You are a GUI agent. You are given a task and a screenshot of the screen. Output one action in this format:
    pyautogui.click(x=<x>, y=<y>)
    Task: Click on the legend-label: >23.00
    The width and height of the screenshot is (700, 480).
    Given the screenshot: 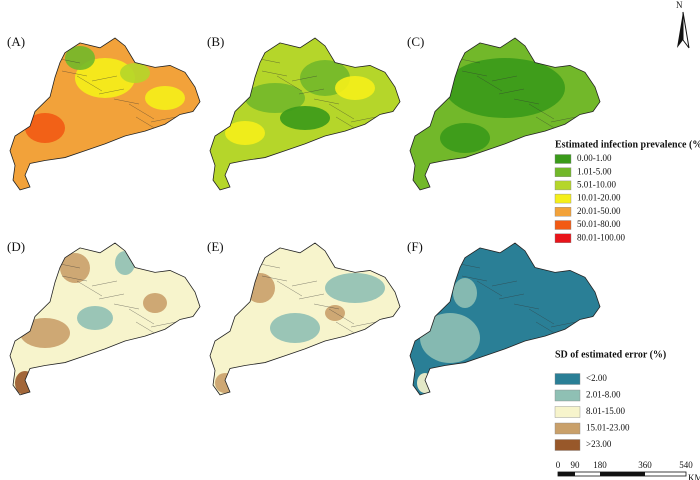 What is the action you would take?
    pyautogui.click(x=599, y=444)
    